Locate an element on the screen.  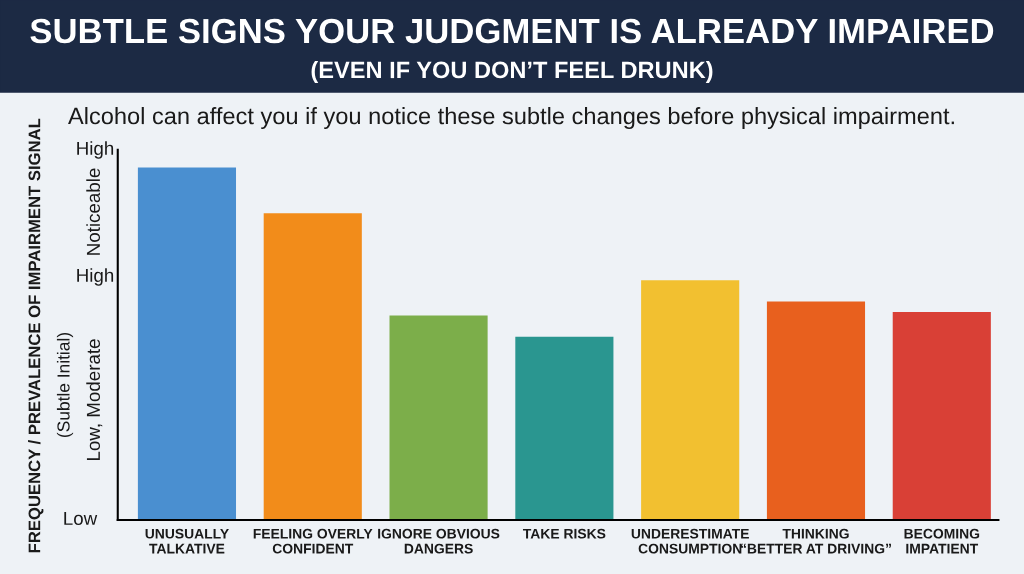
chart-subtitle: (EVEN IF YOU DON’T FEEL DRUNK) is located at coordinates (512, 72).